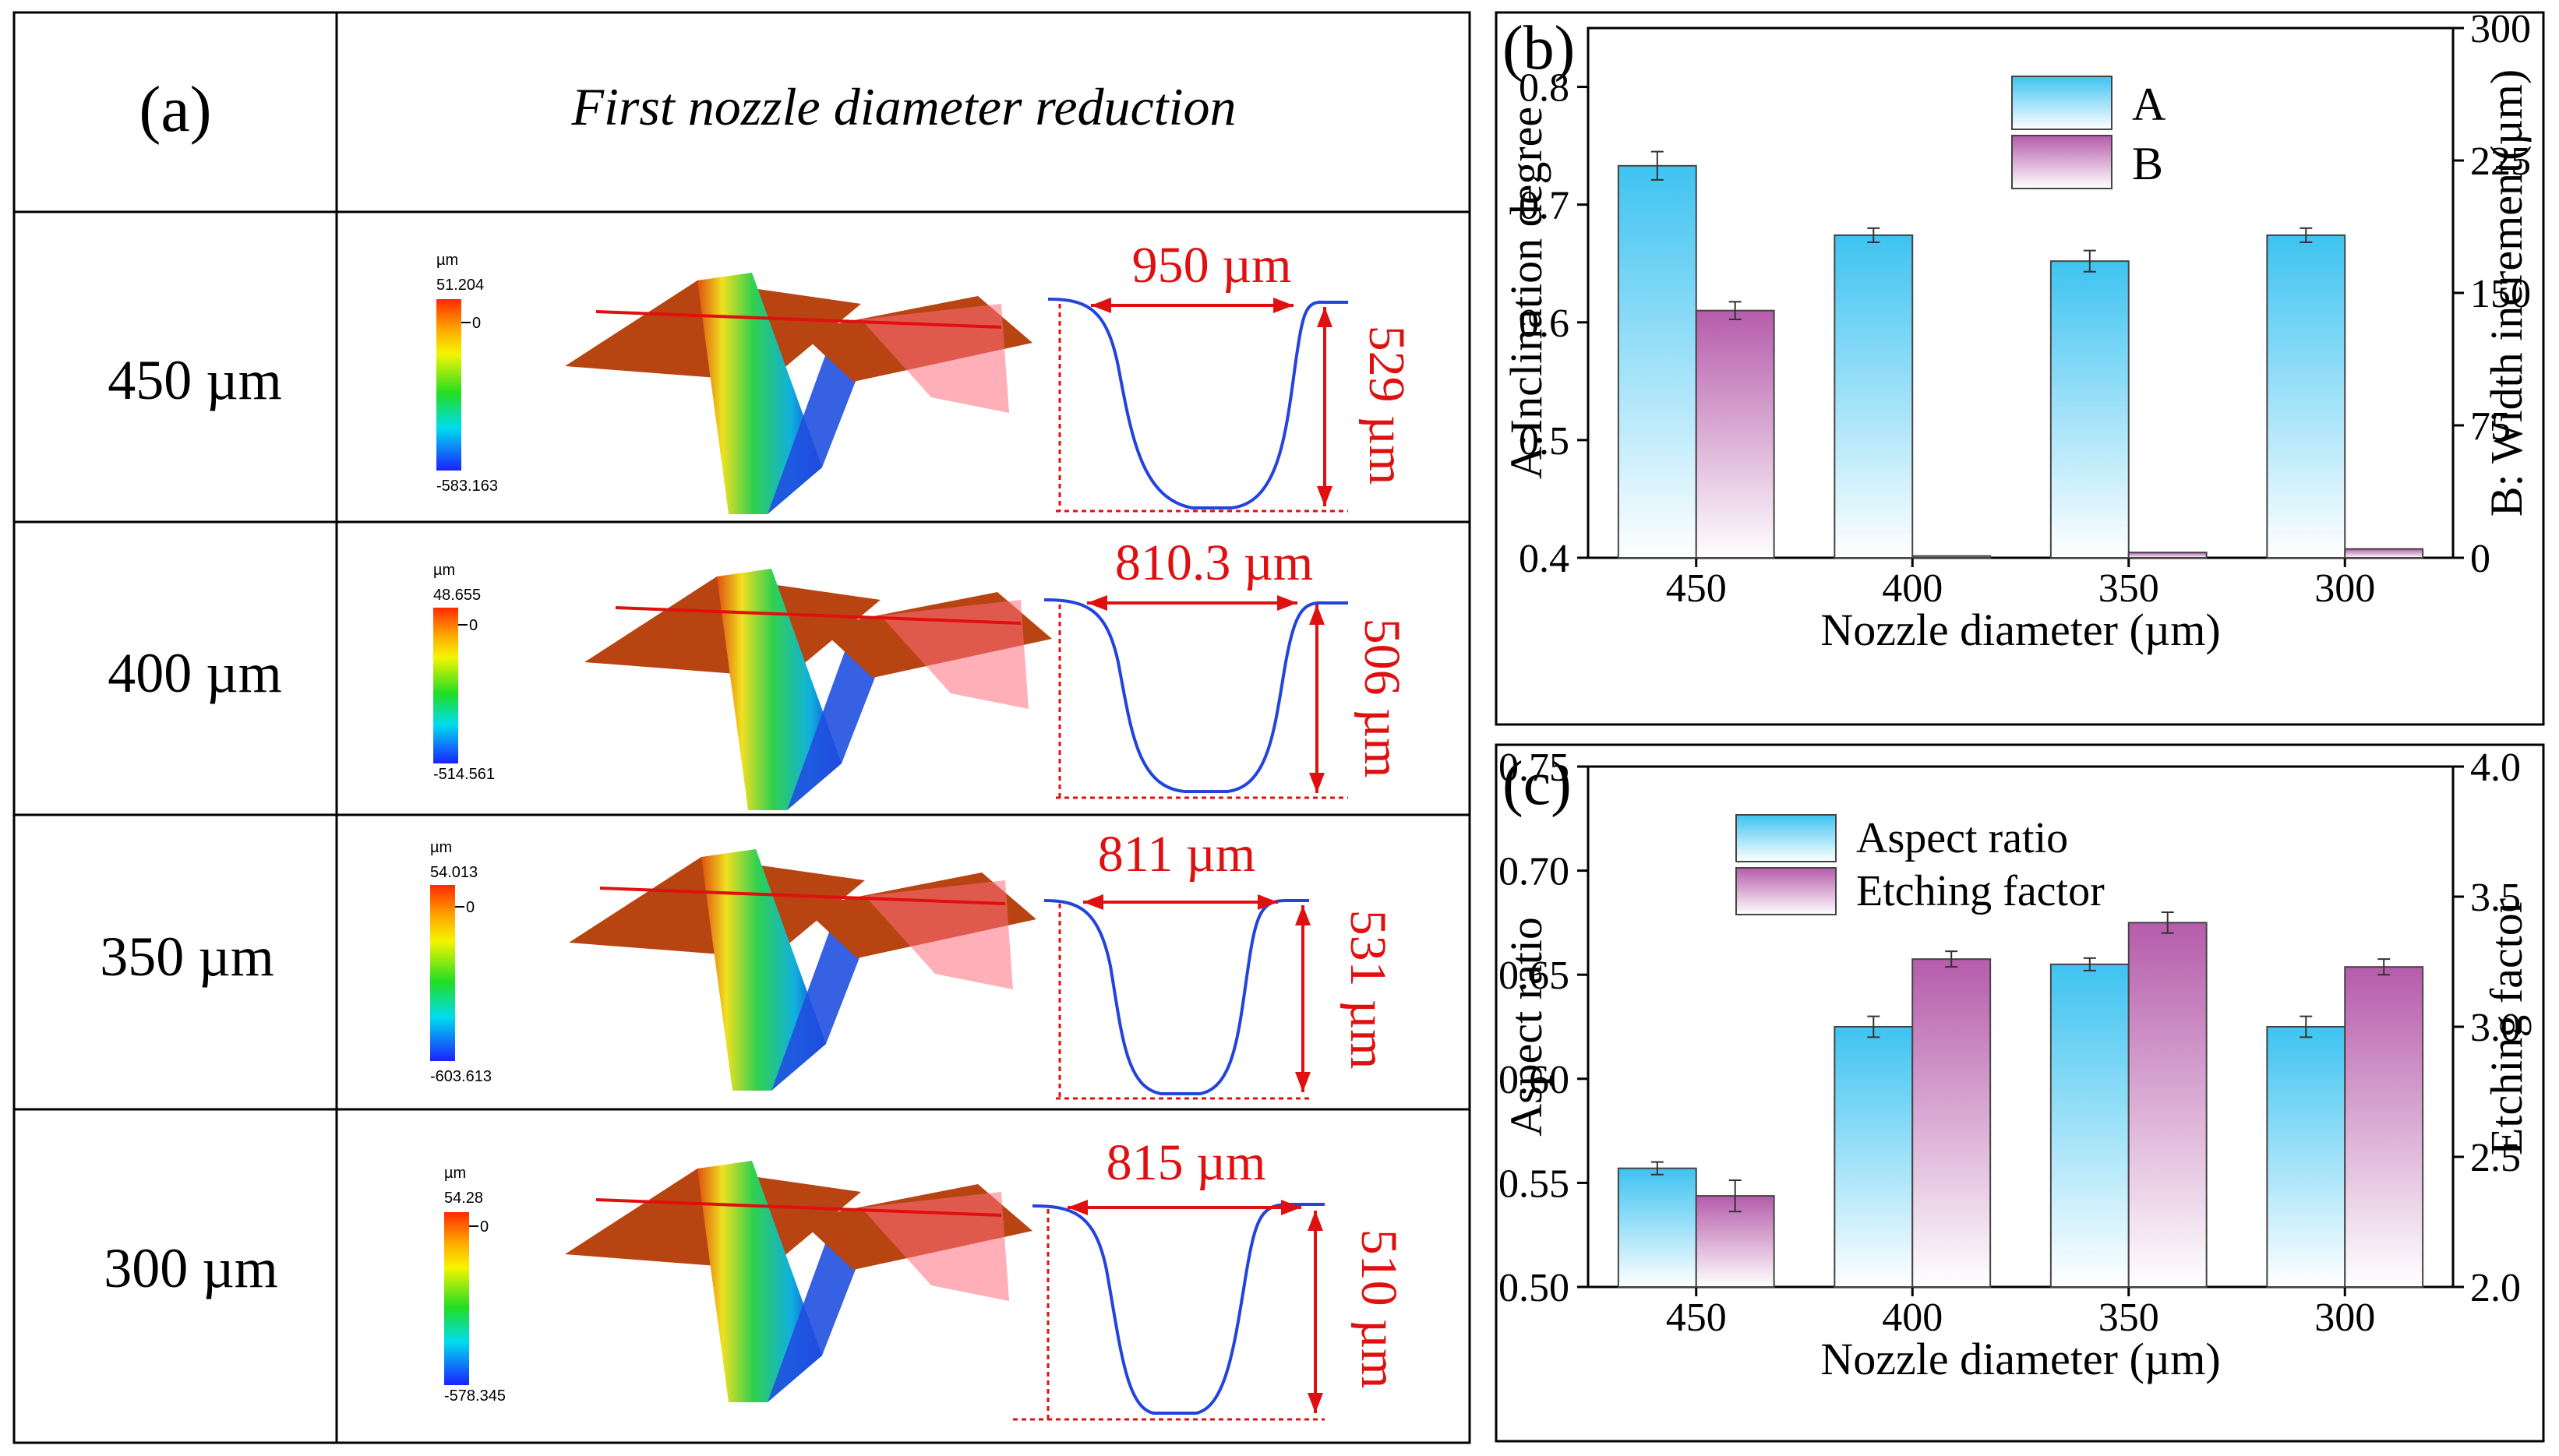 This screenshot has width=2559, height=1456. What do you see at coordinates (2061, 103) in the screenshot?
I see `legend-swatch-a` at bounding box center [2061, 103].